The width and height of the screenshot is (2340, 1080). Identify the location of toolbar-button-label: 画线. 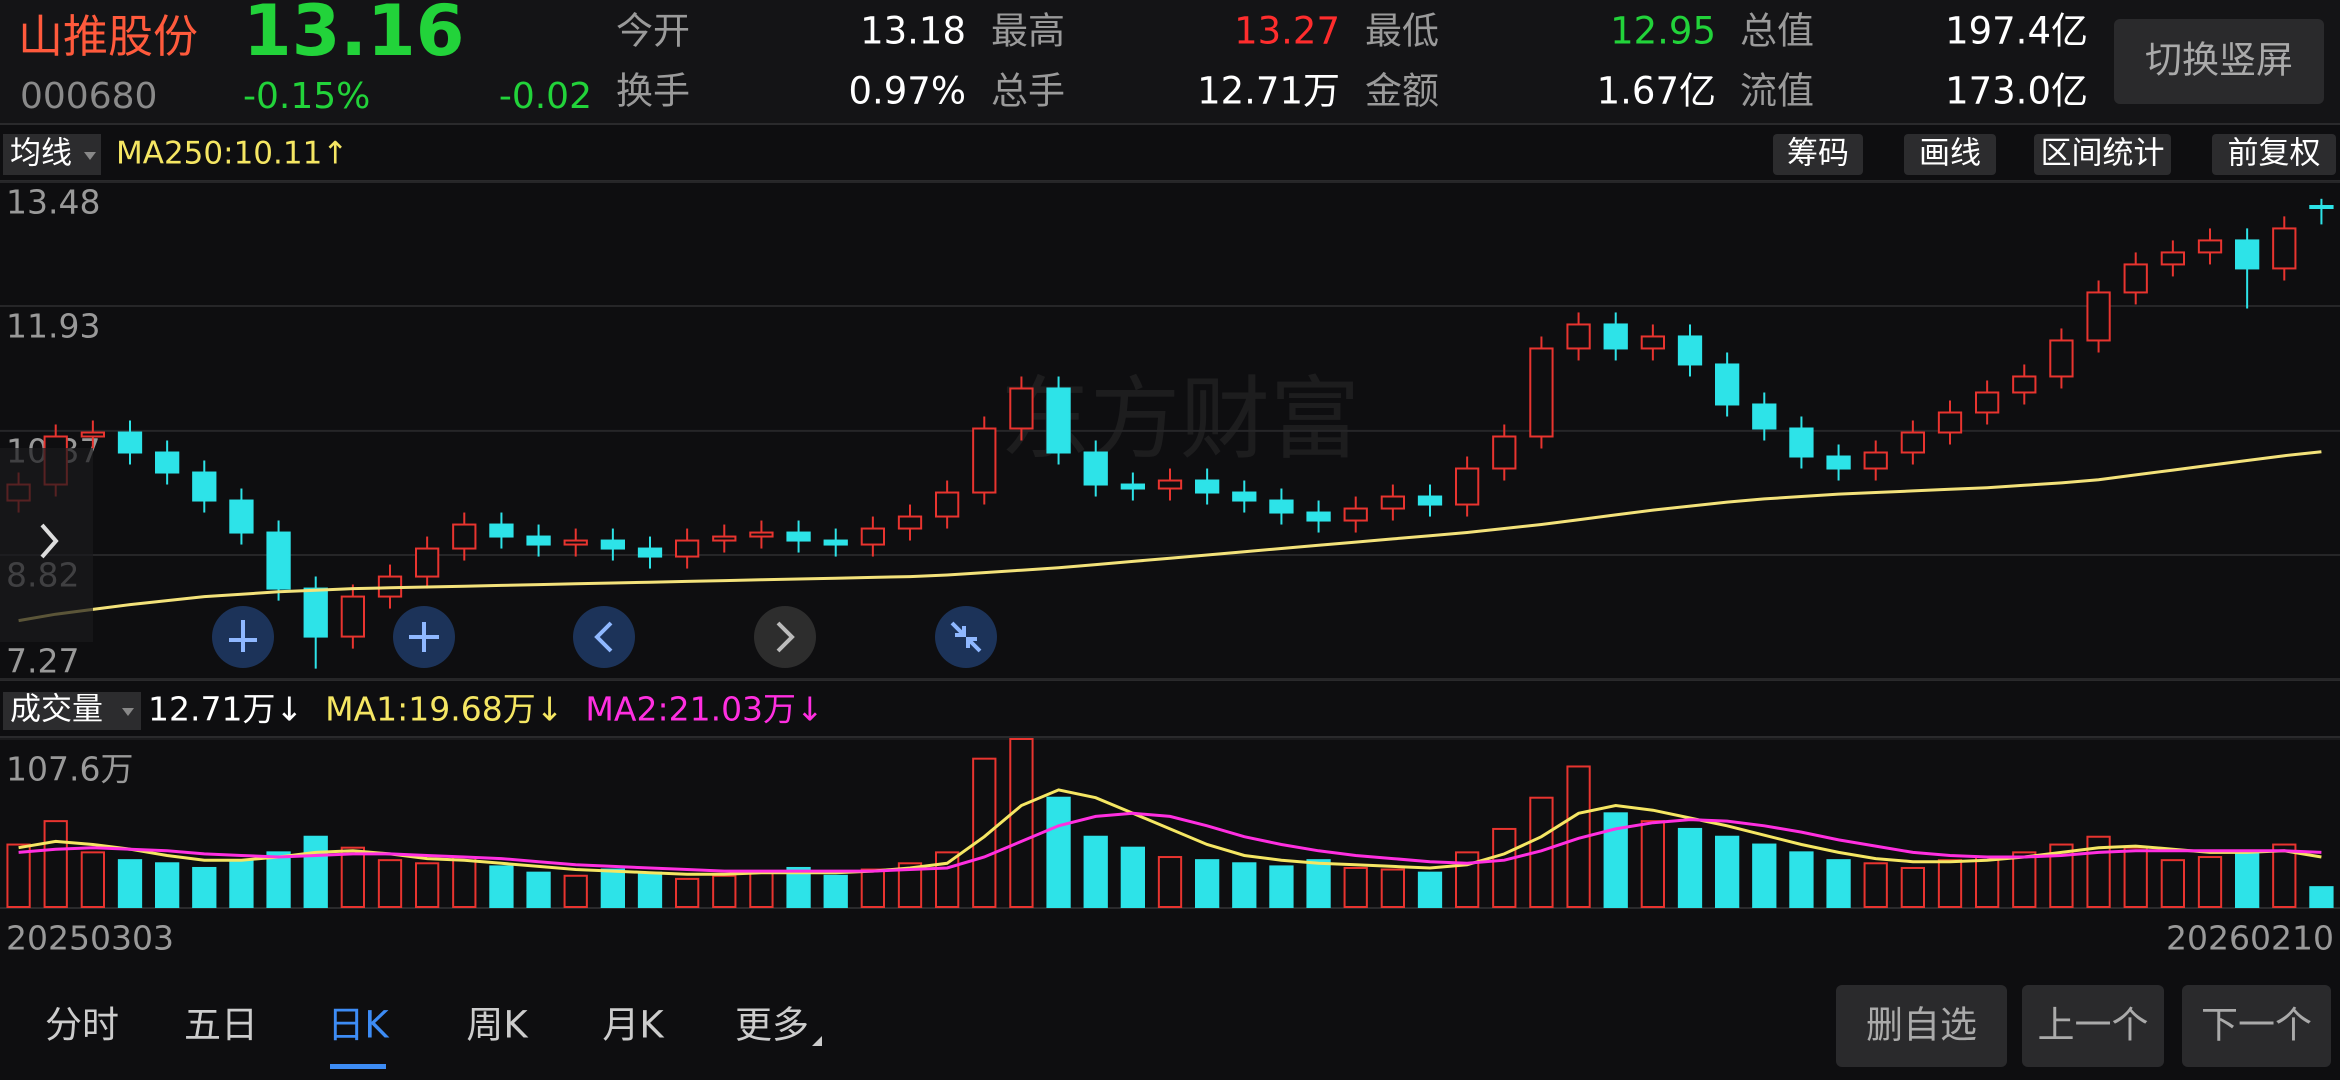
(1950, 154).